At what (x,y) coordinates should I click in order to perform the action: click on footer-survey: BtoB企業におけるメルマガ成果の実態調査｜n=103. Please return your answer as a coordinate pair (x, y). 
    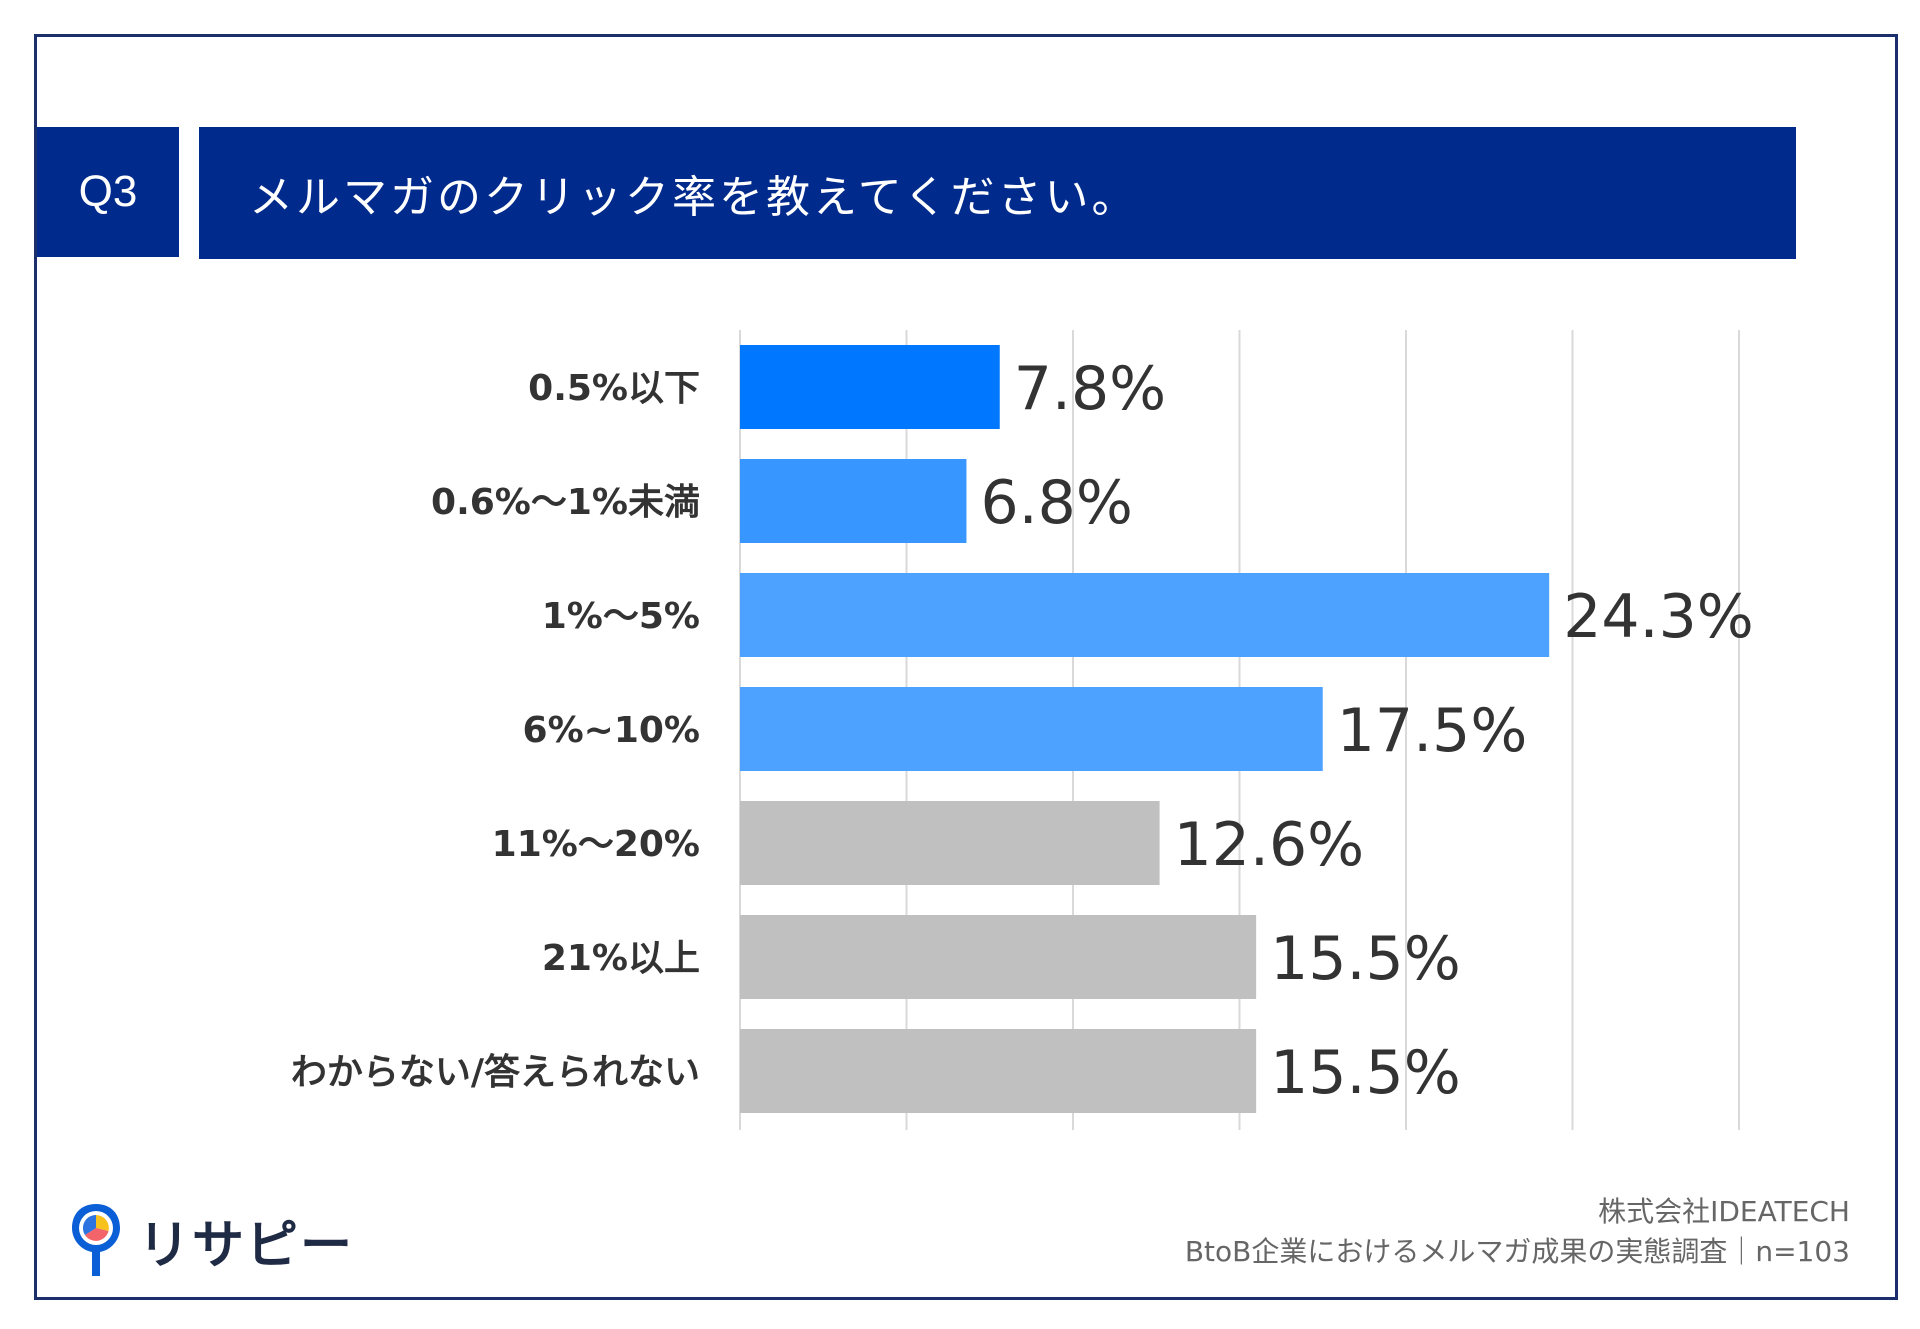
    Looking at the image, I should click on (1517, 1251).